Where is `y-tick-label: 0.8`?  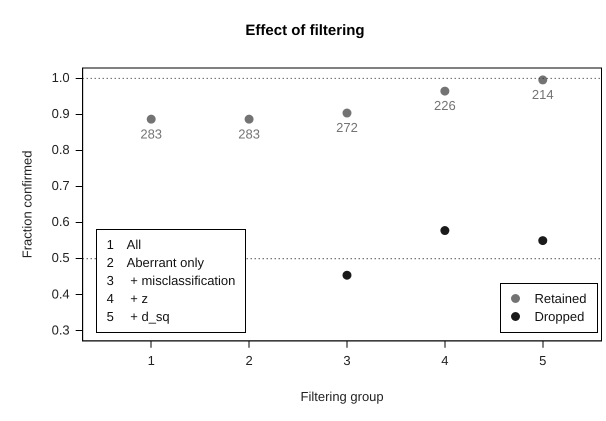
y-tick-label: 0.8 is located at coordinates (61, 150).